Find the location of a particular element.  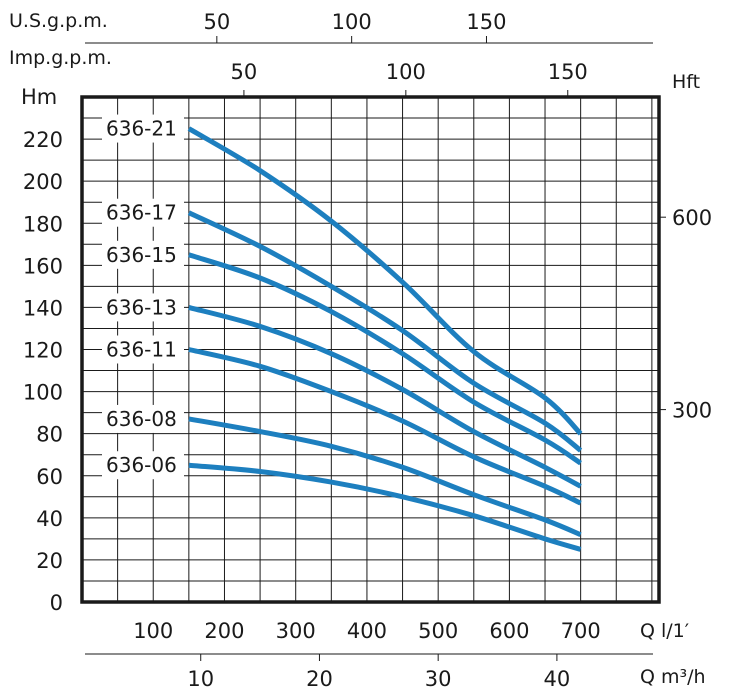

x-tick-label: 200 is located at coordinates (224, 631).